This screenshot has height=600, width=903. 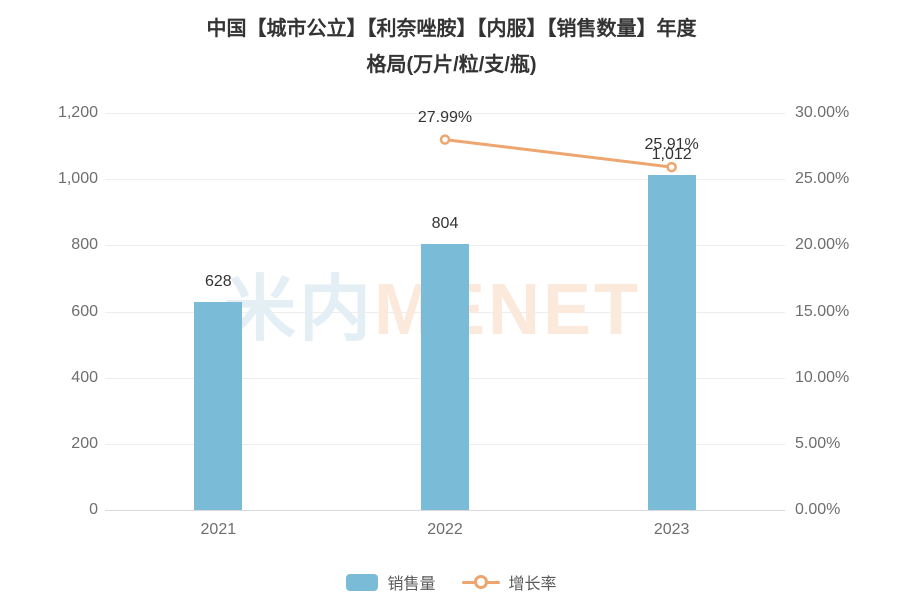 I want to click on legend-item-sales: 销售量, so click(x=391, y=582).